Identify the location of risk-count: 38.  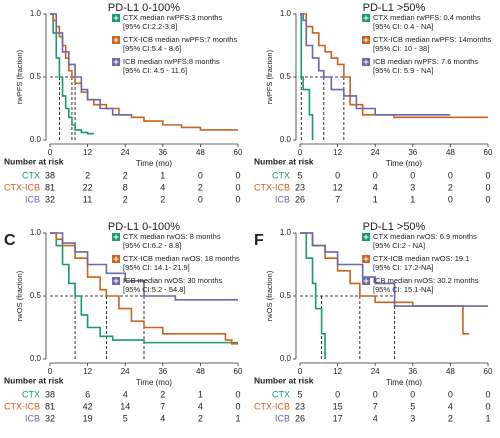
(50, 175).